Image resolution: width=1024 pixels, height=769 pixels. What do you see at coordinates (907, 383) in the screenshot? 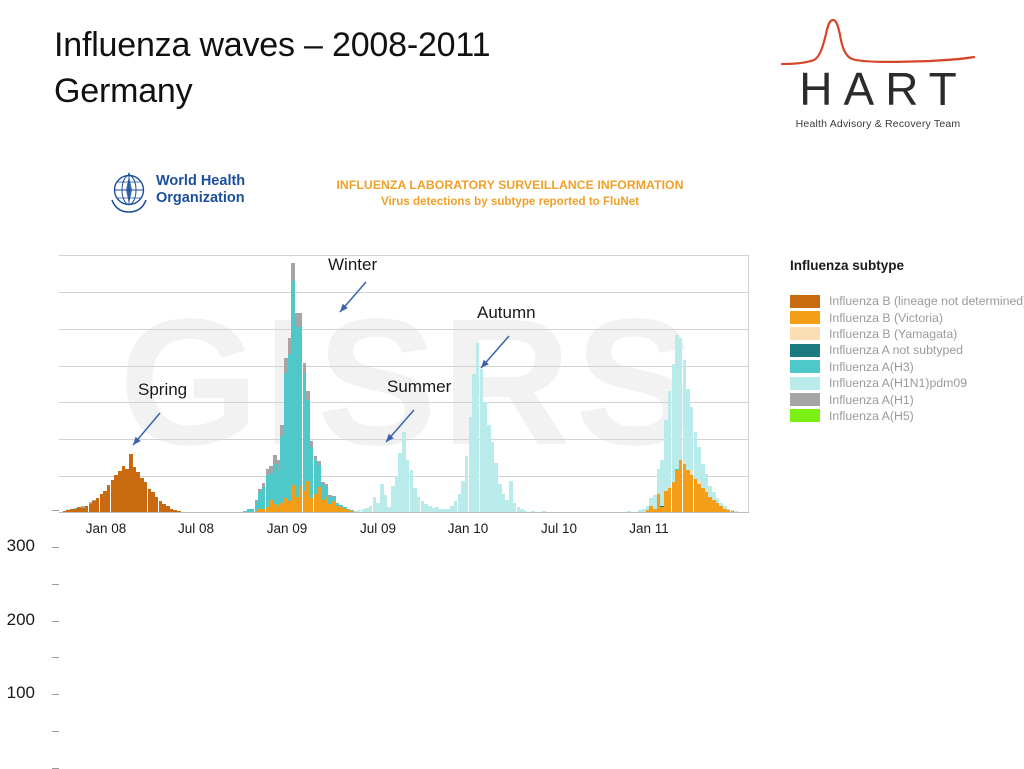
I see `legend-item-5: Influenza A(H1N1)pdm09` at bounding box center [907, 383].